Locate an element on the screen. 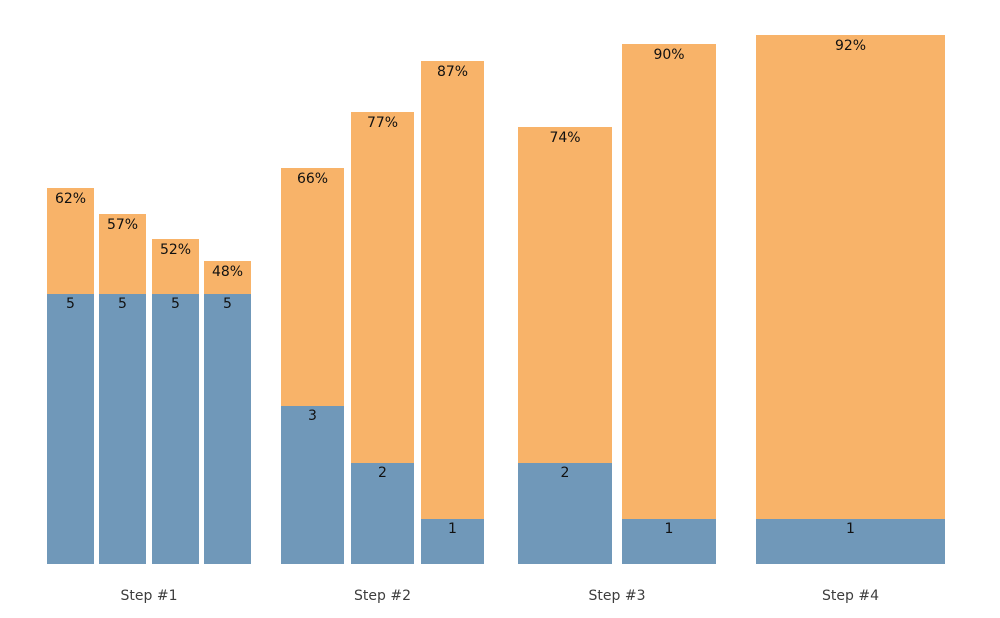 This screenshot has width=1000, height=618. bar-count-label: 3 is located at coordinates (312, 416).